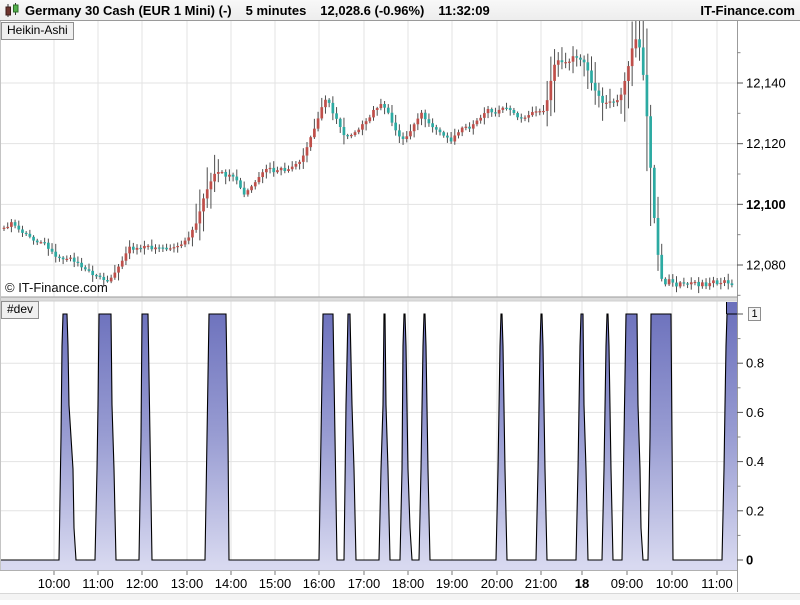 The height and width of the screenshot is (605, 800). I want to click on tab-dev-indicator: #dev, so click(20, 310).